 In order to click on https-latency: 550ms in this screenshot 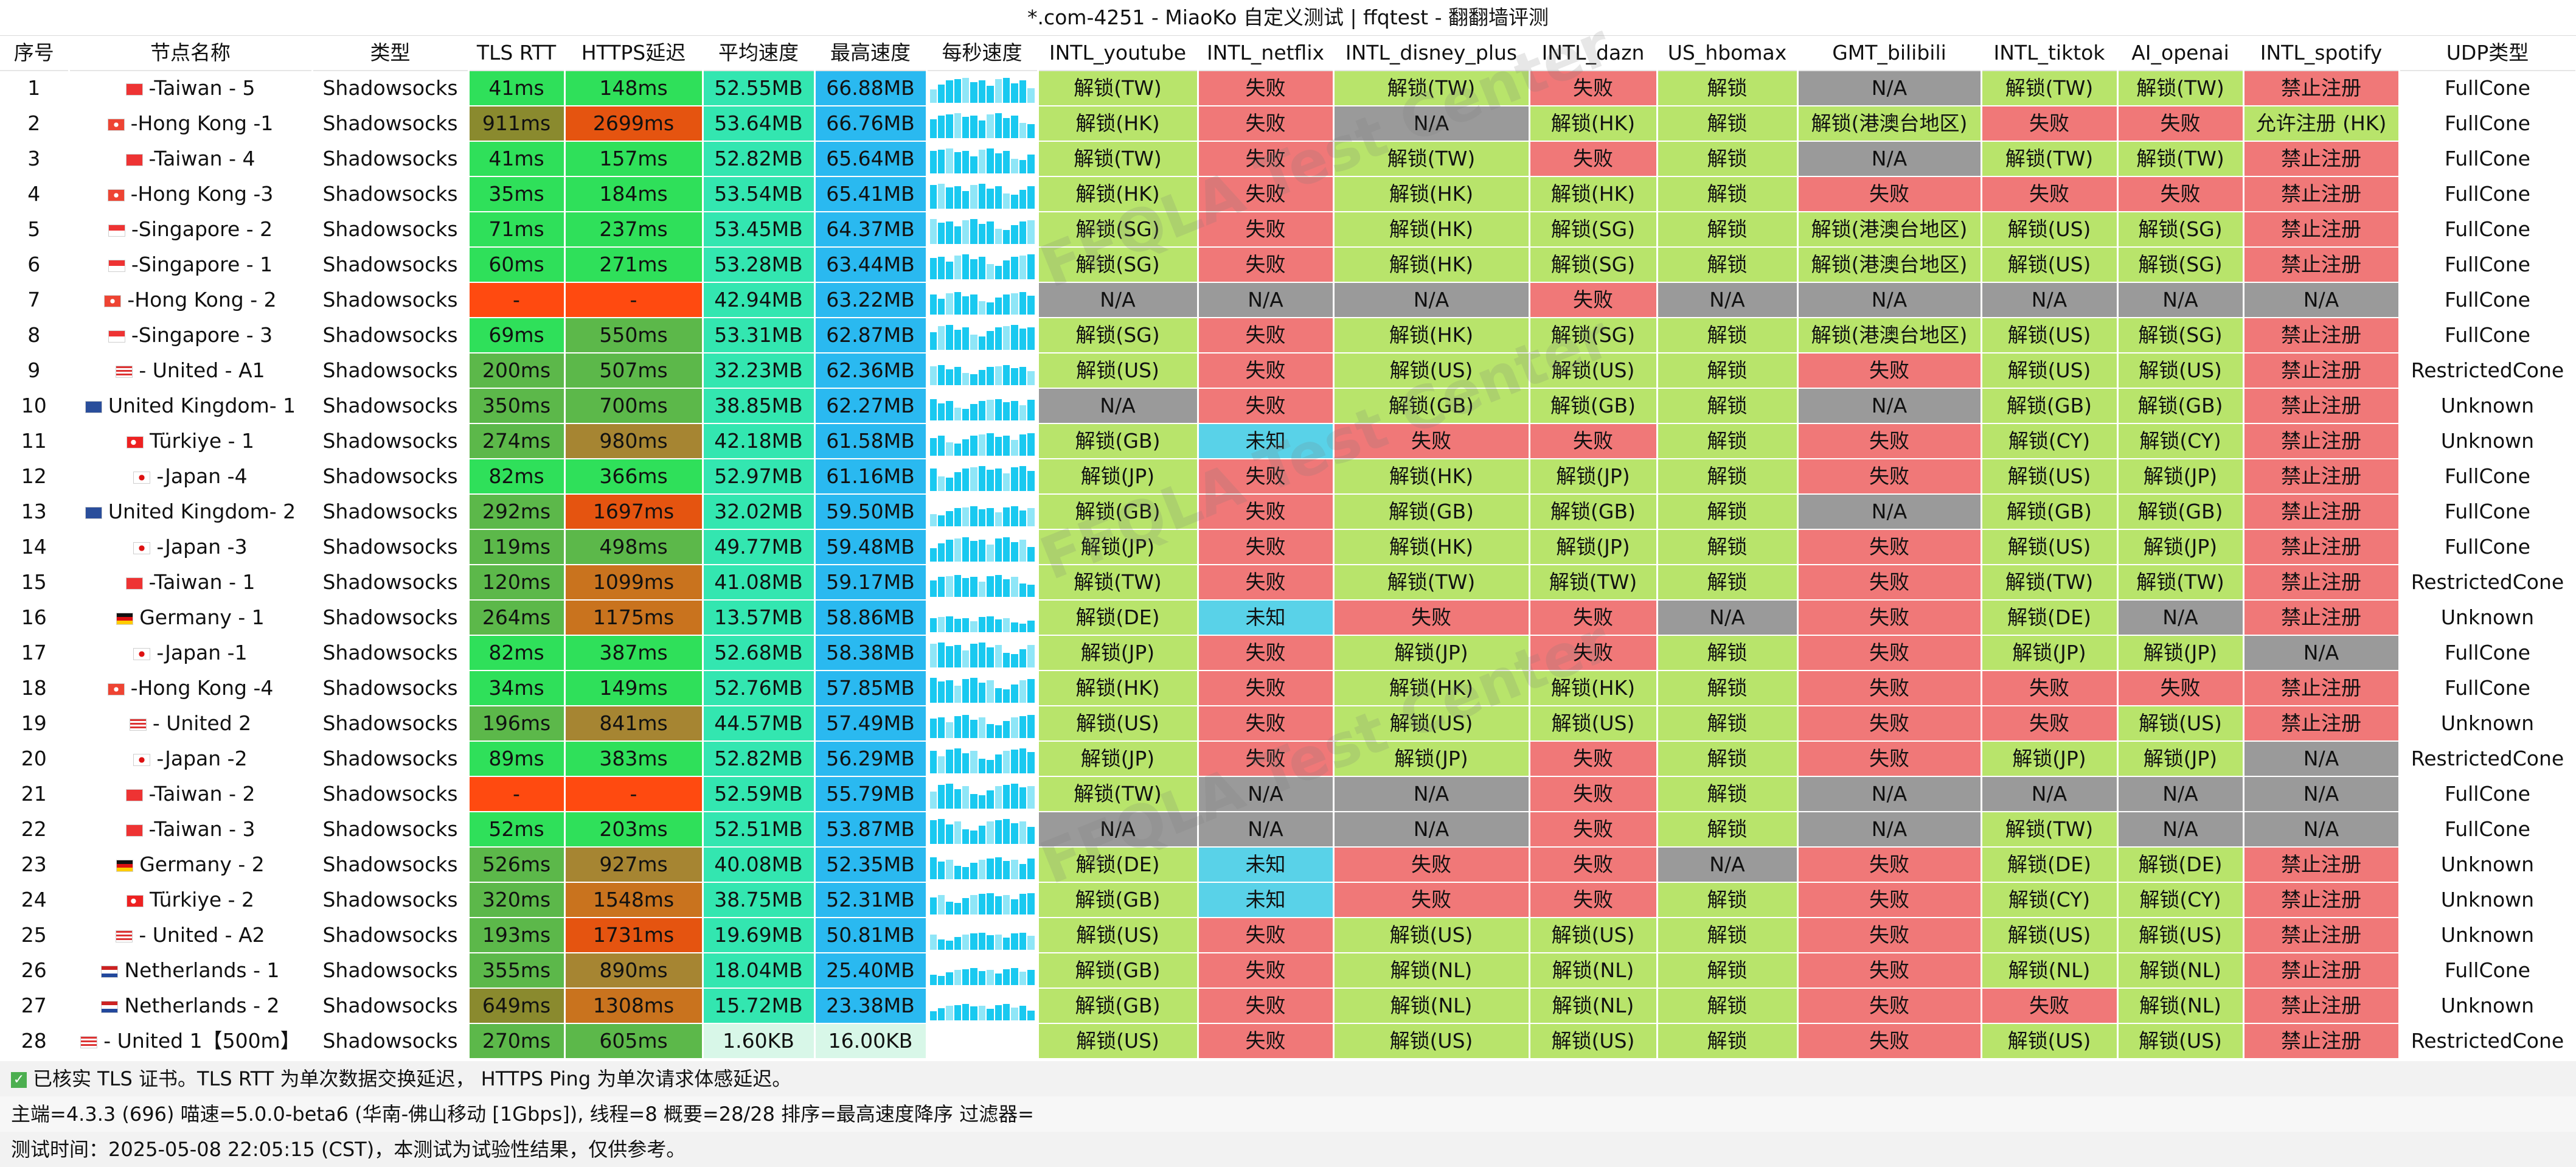, I will do `click(634, 336)`.